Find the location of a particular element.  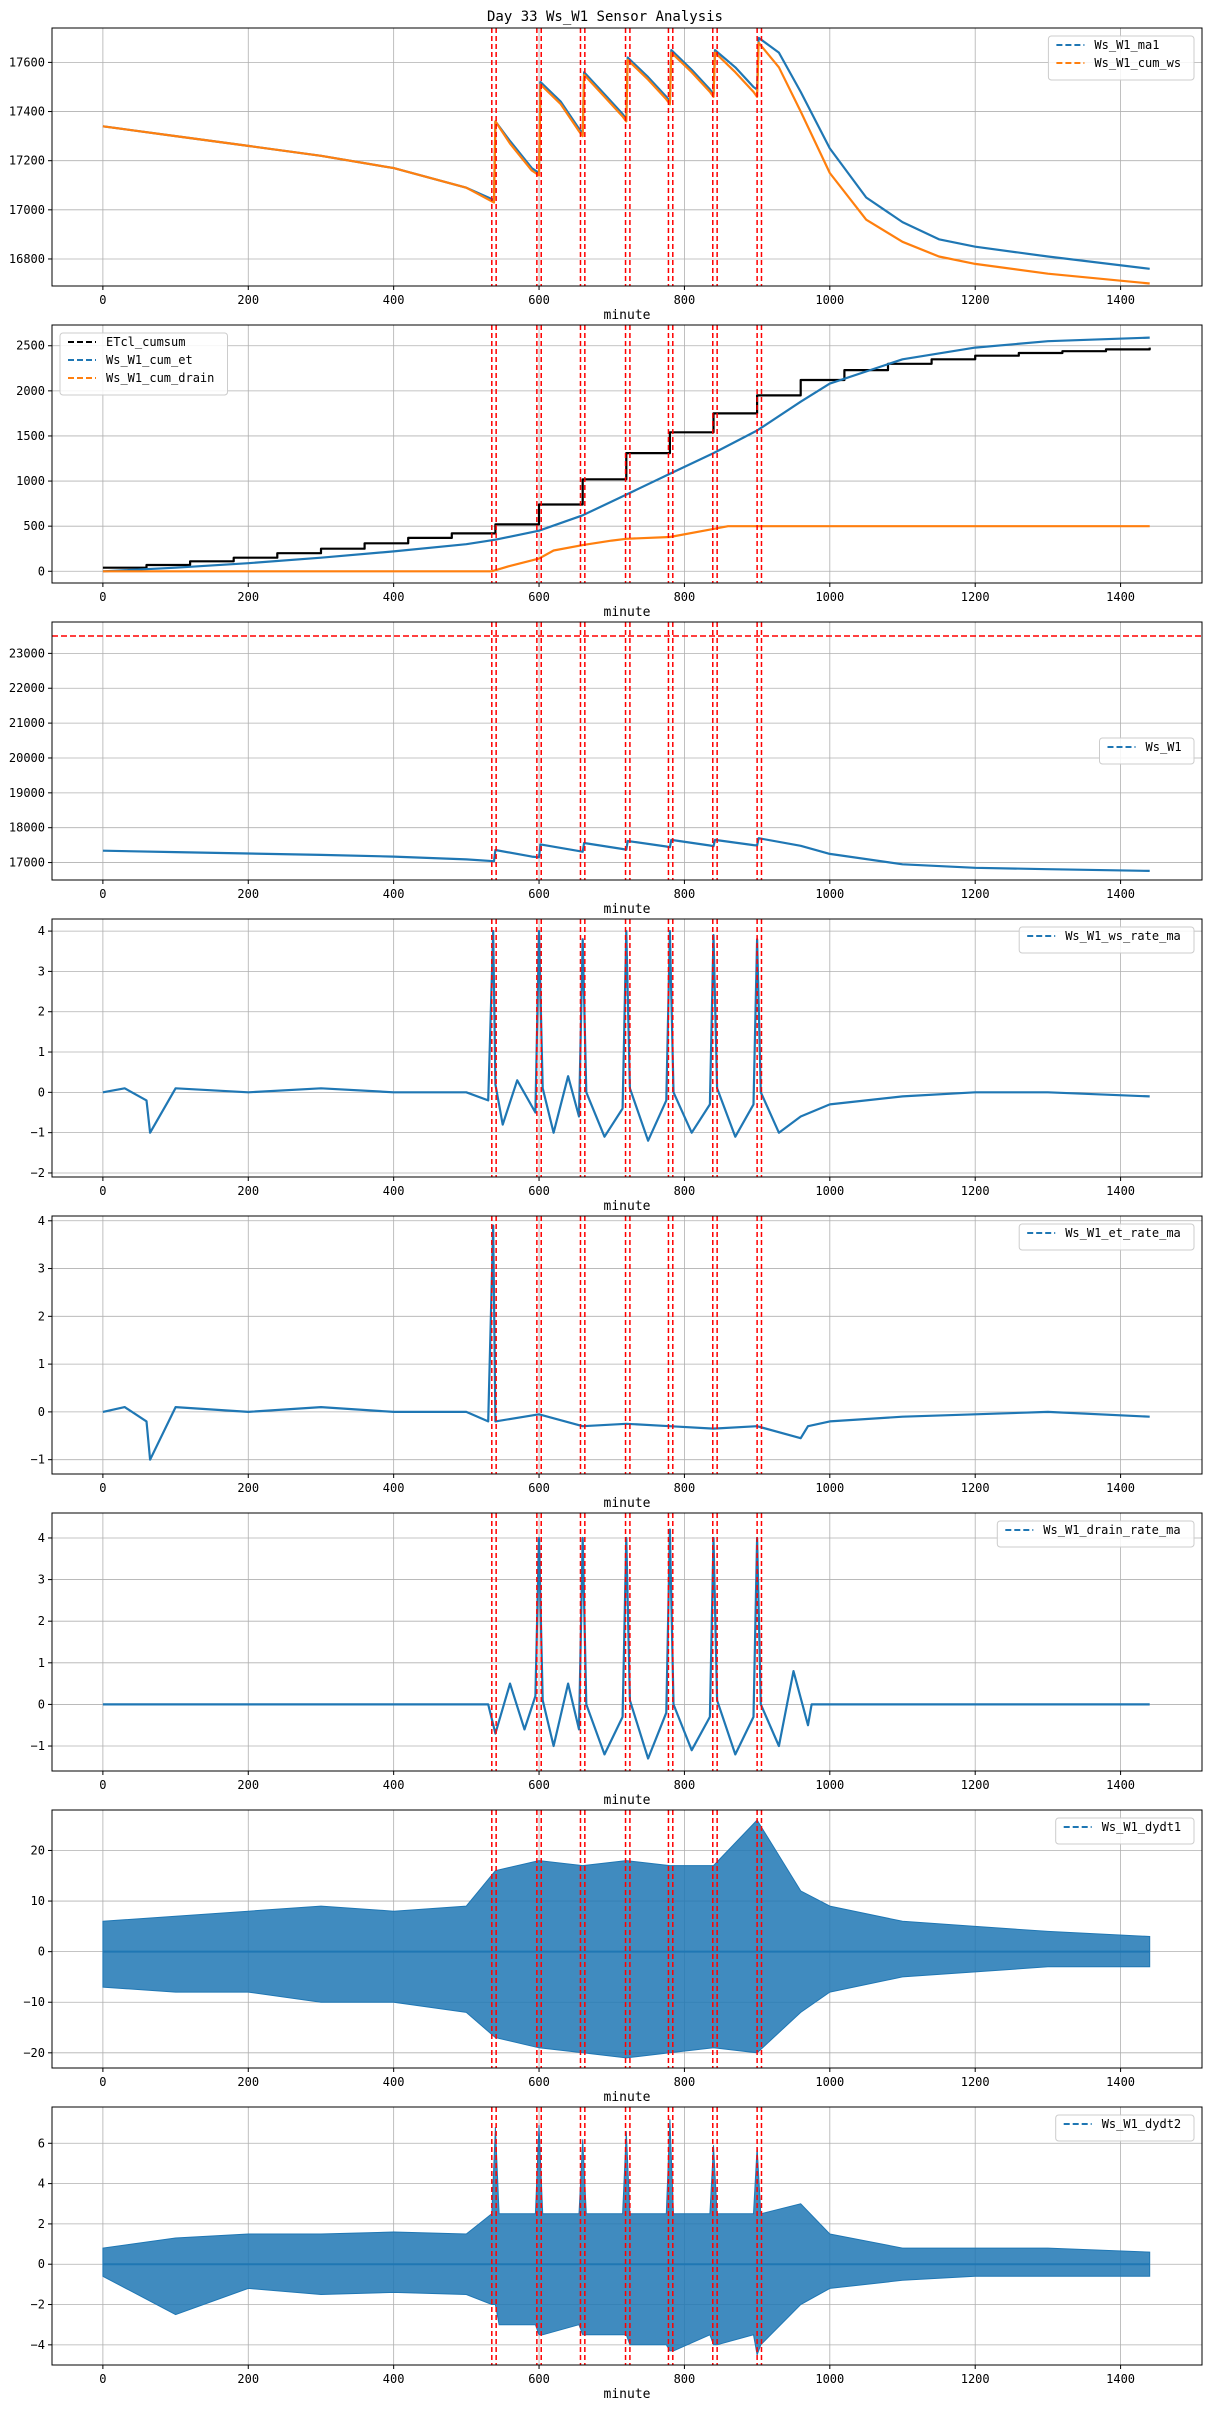

y-tick-label: −2 is located at coordinates (38, 2305).